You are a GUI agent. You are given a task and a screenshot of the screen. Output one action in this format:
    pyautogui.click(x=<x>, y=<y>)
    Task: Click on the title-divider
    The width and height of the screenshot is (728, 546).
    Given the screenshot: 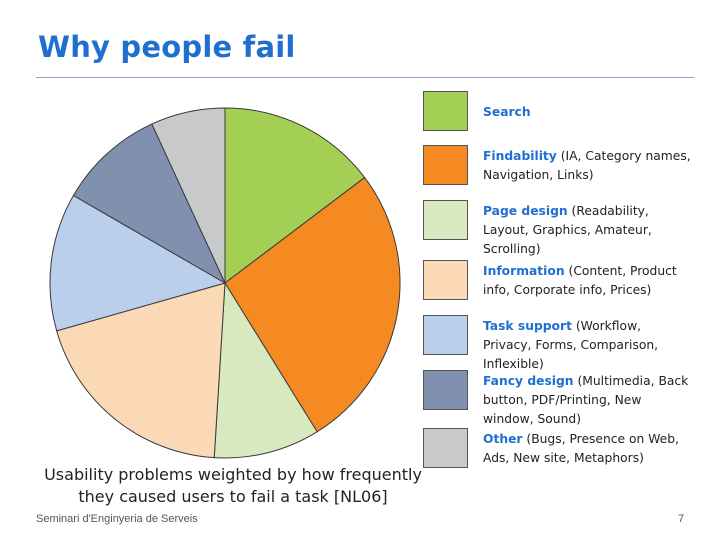 What is the action you would take?
    pyautogui.click(x=365, y=77)
    